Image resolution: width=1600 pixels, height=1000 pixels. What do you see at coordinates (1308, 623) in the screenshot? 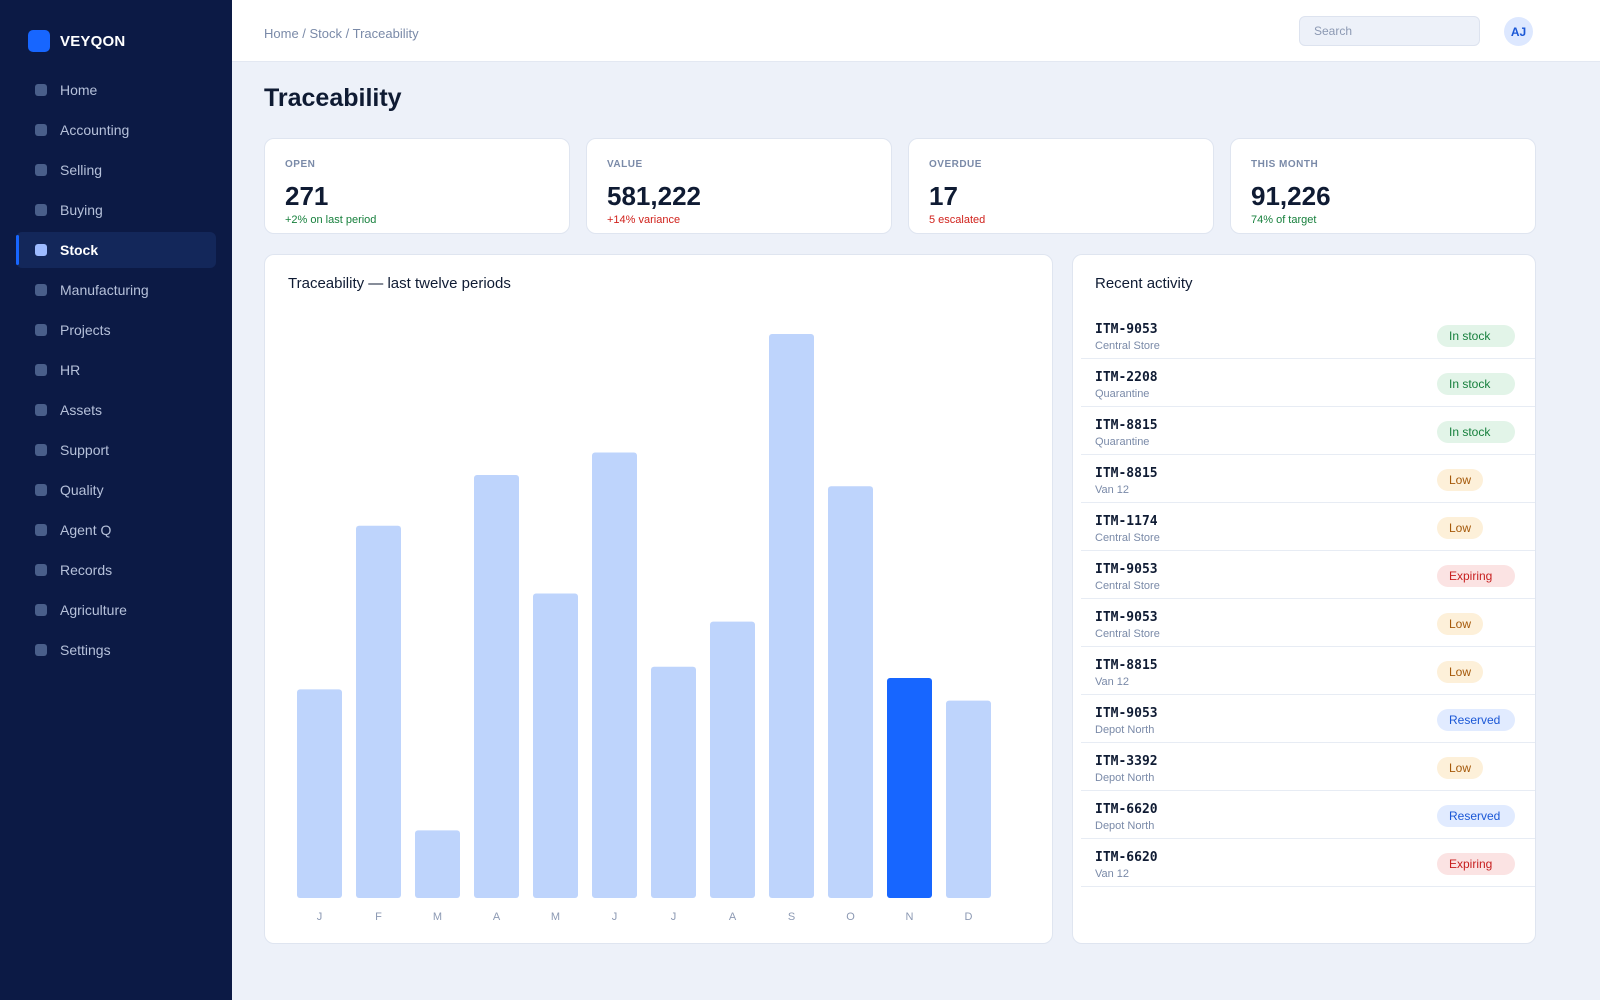
I see `activity-row: ITM-9053 Central Store Low` at bounding box center [1308, 623].